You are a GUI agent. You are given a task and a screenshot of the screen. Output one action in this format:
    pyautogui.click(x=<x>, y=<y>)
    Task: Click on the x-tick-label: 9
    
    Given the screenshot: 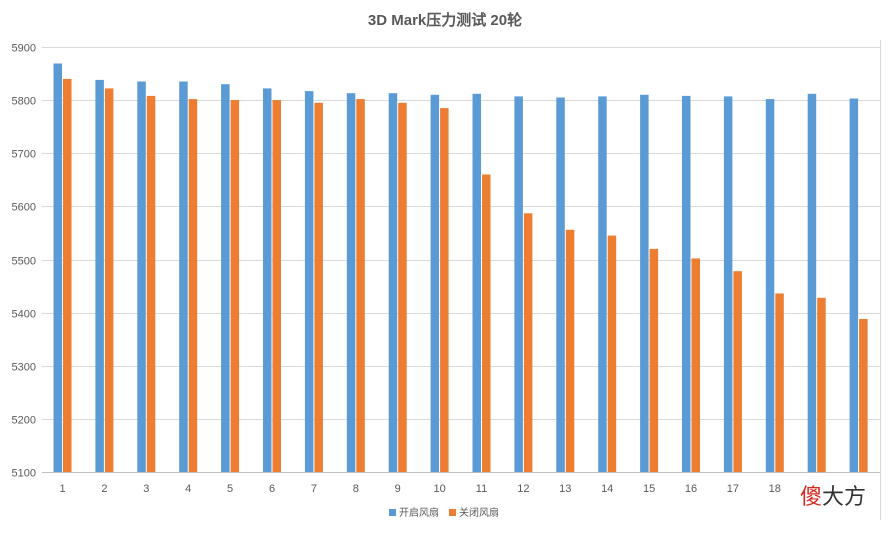 What is the action you would take?
    pyautogui.click(x=398, y=489)
    